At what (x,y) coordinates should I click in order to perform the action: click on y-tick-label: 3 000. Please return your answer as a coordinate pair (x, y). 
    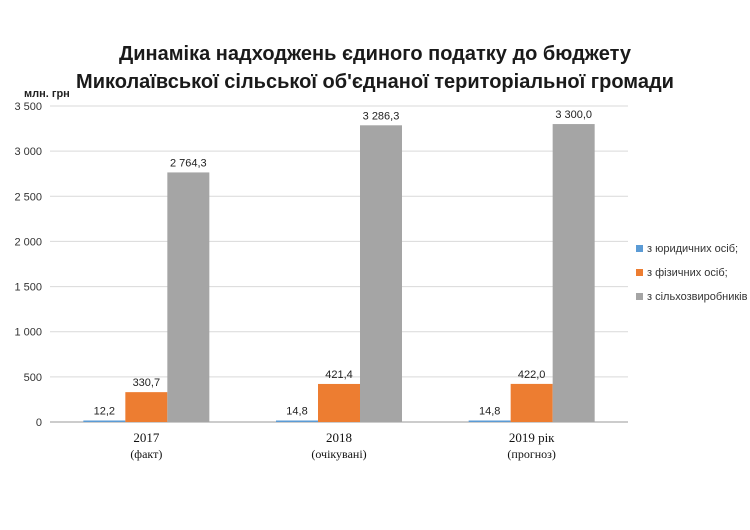
    Looking at the image, I should click on (28, 152).